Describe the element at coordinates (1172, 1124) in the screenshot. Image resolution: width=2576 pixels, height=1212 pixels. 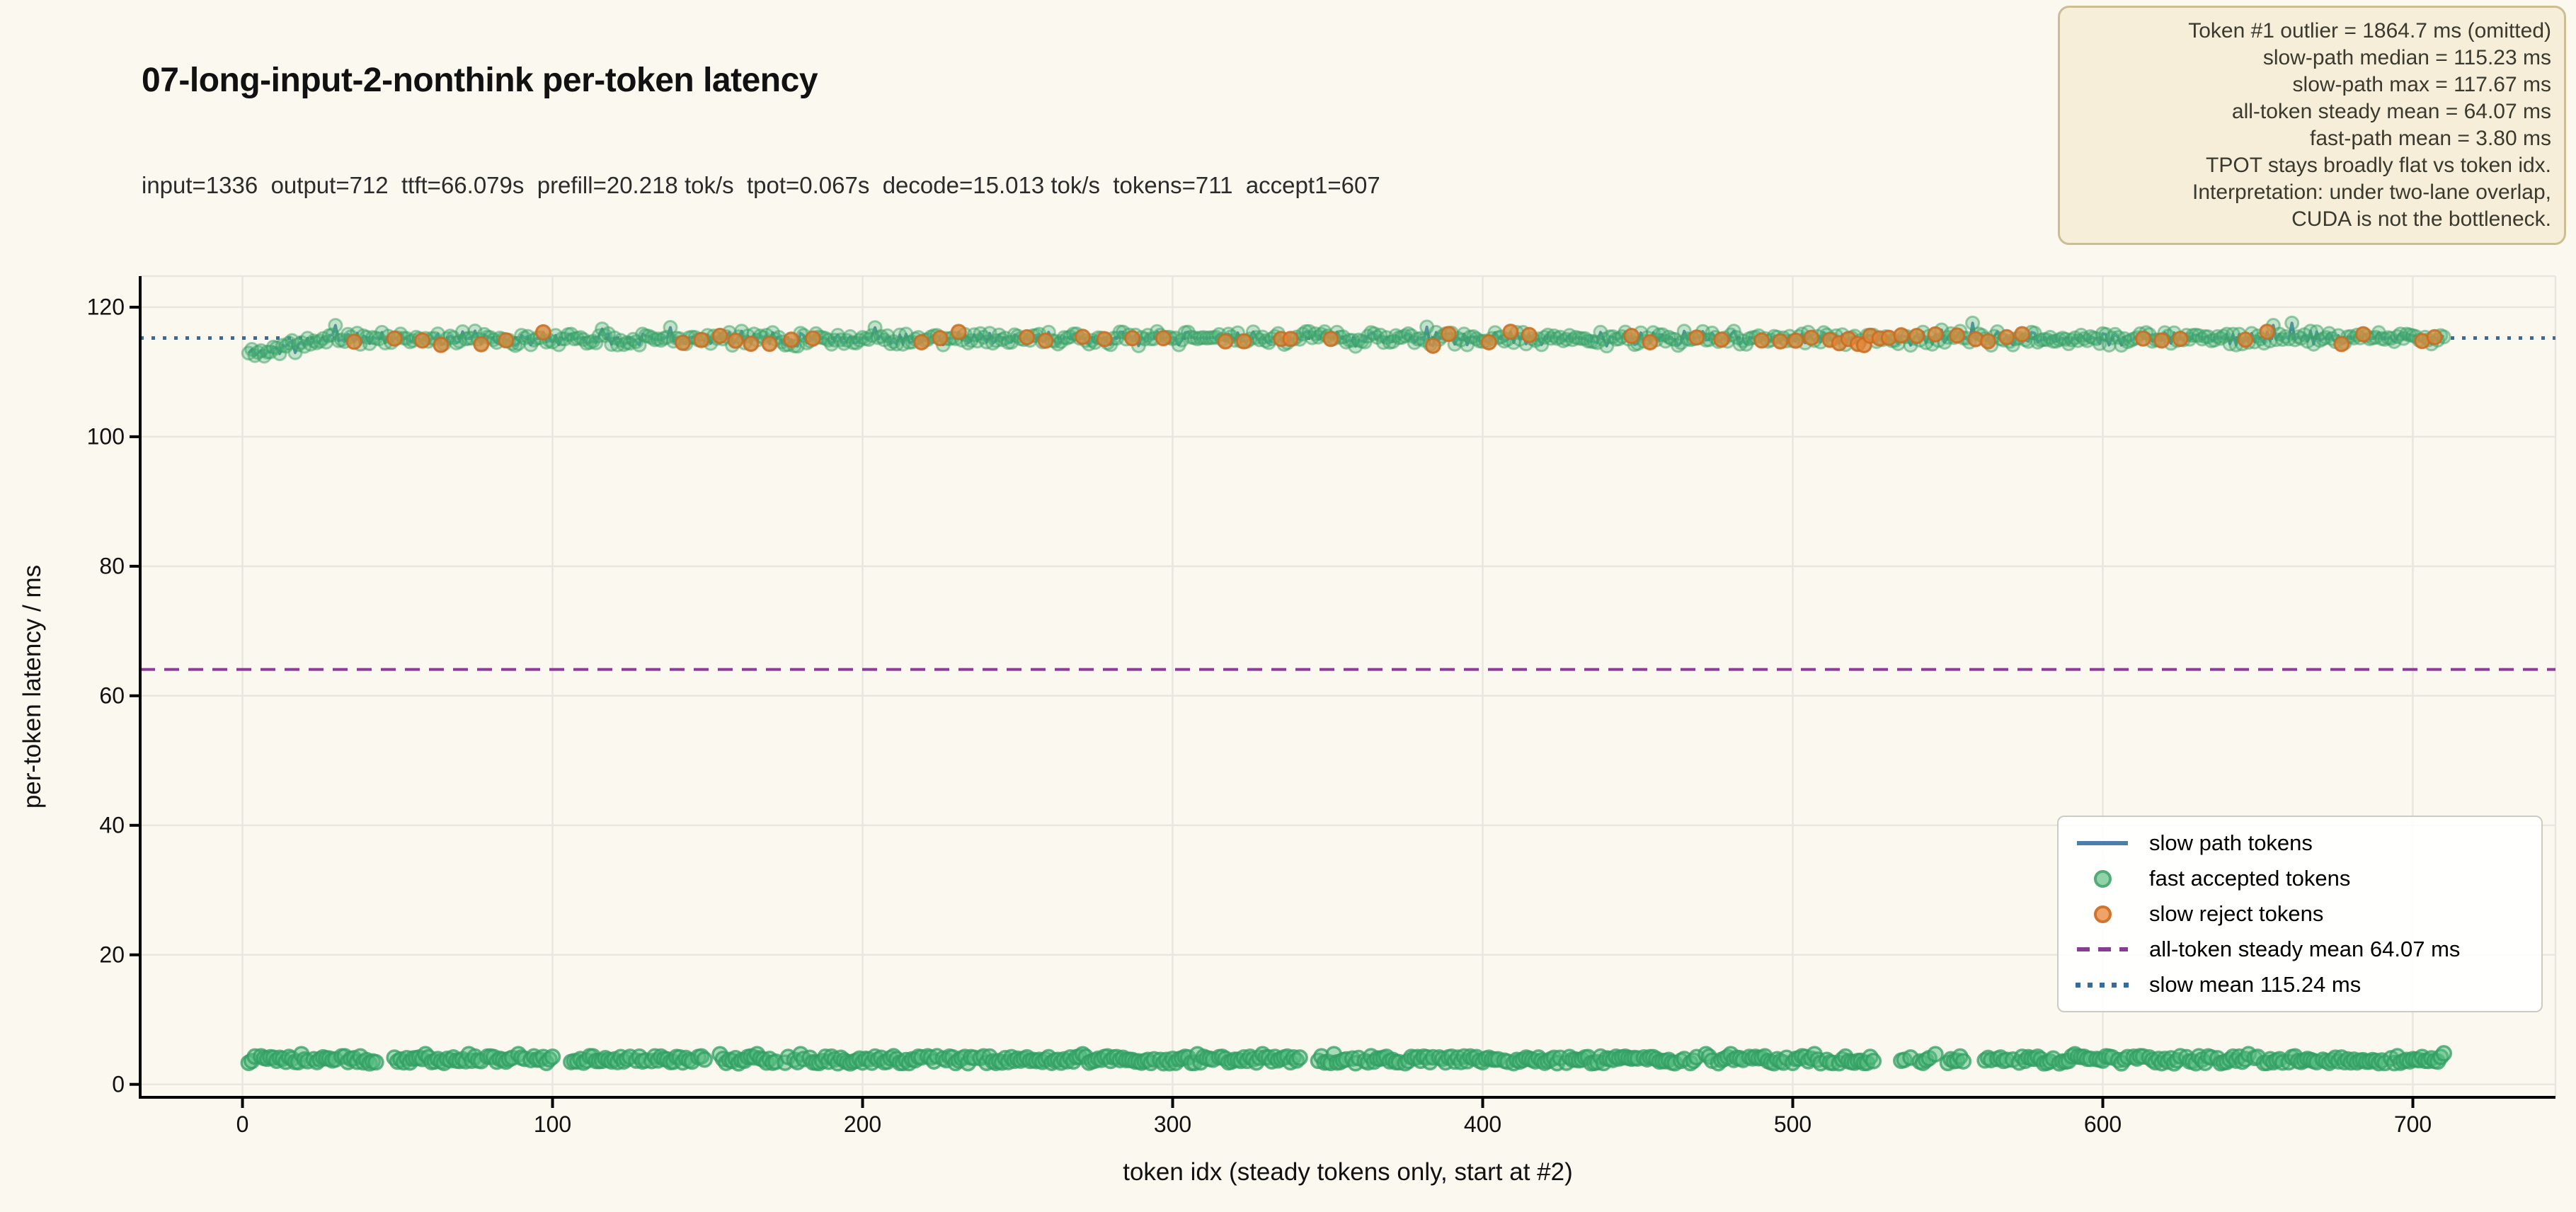
I see `x-tick-label: 300` at that location.